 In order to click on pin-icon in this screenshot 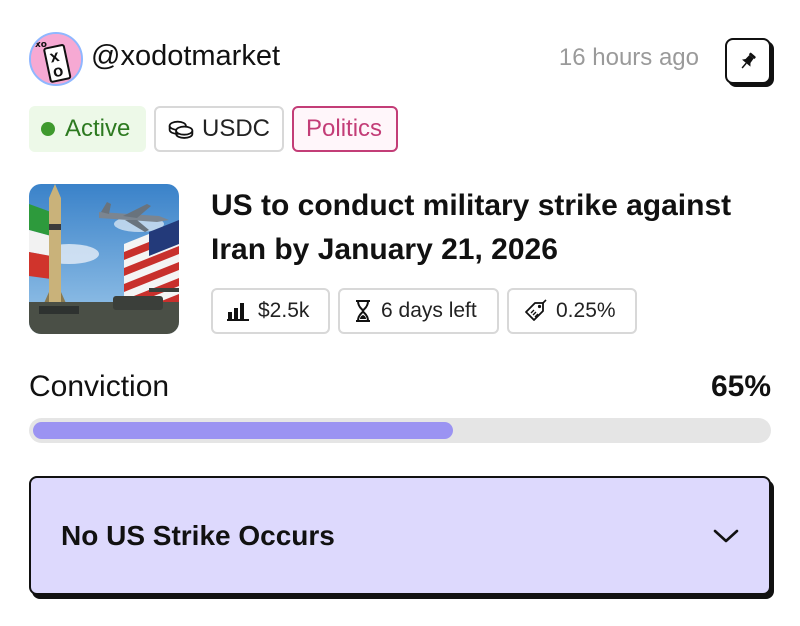, I will do `click(748, 60)`.